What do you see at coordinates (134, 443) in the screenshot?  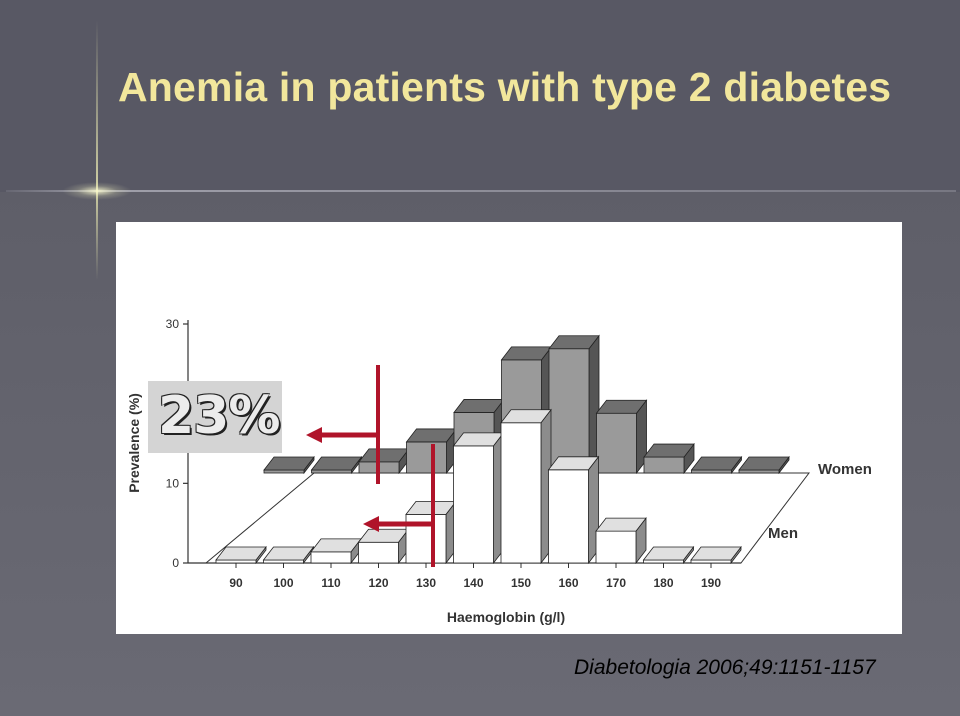 I see `y-axis-label: Prevalence (%)` at bounding box center [134, 443].